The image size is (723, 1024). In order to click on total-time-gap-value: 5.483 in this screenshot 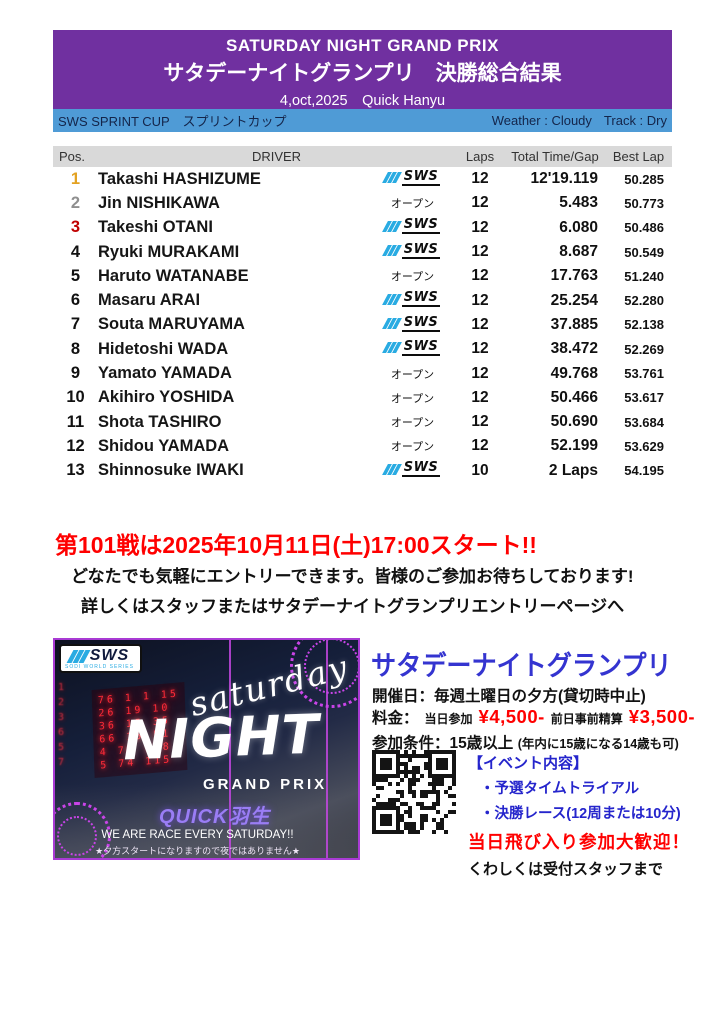, I will do `click(578, 203)`.